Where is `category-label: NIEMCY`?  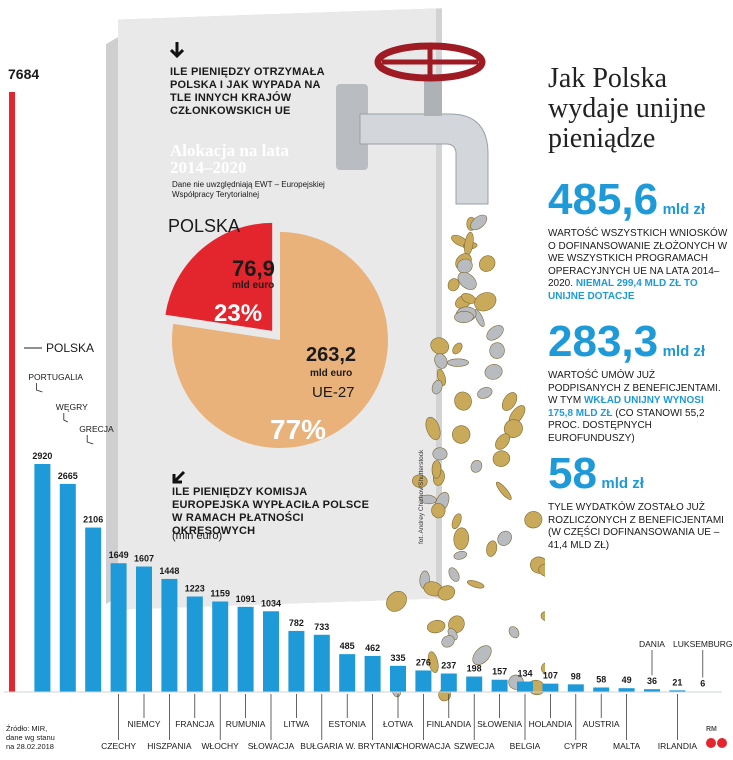
category-label: NIEMCY is located at coordinates (143, 724).